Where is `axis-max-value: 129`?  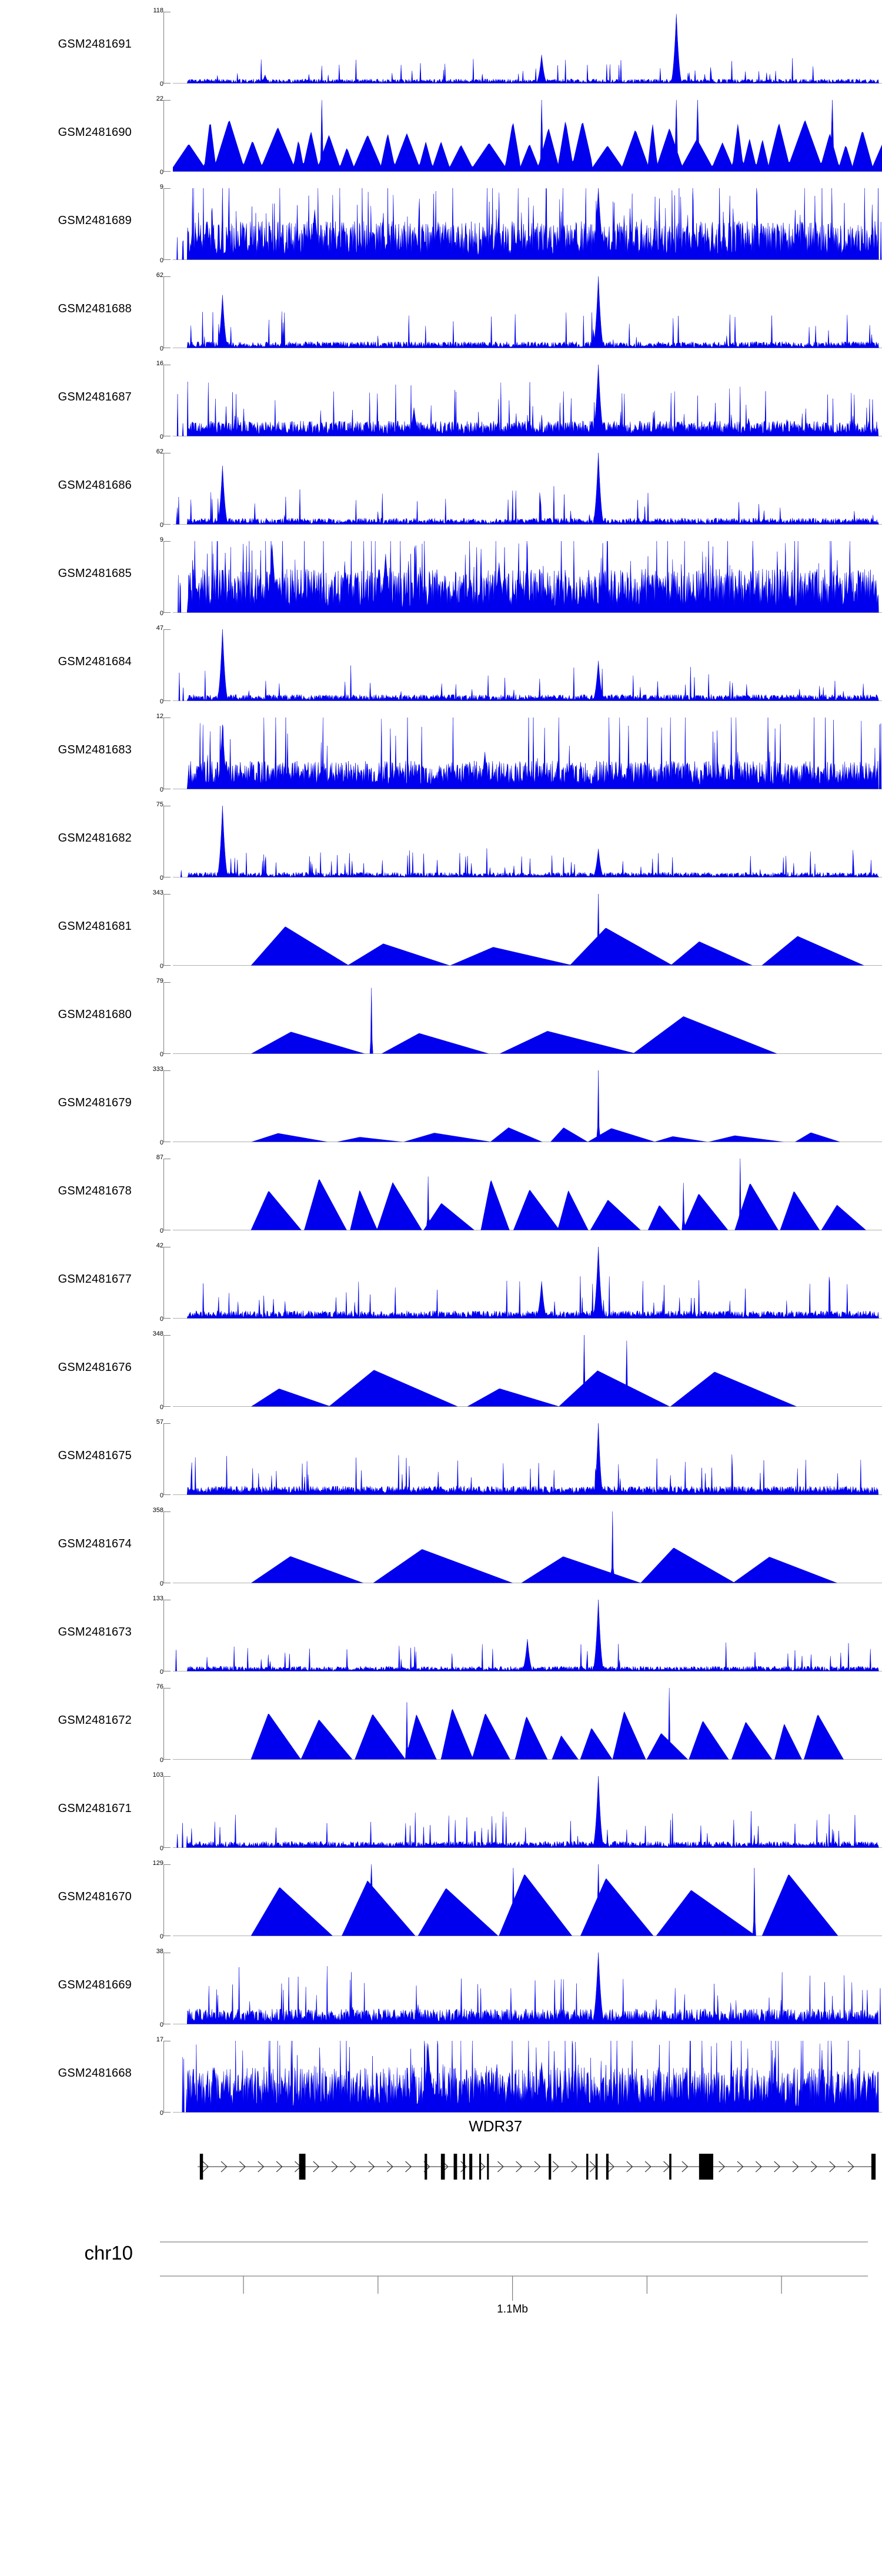 axis-max-value: 129 is located at coordinates (157, 1863).